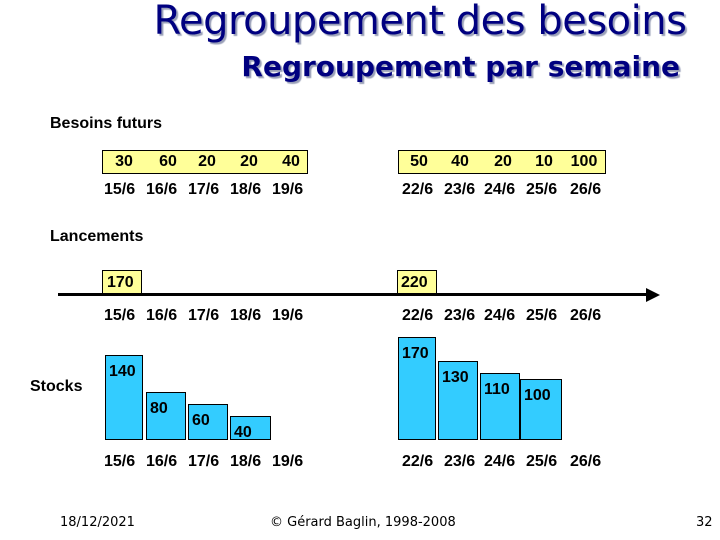 The width and height of the screenshot is (720, 540). Describe the element at coordinates (544, 161) in the screenshot. I see `besoin-cell: 10` at that location.